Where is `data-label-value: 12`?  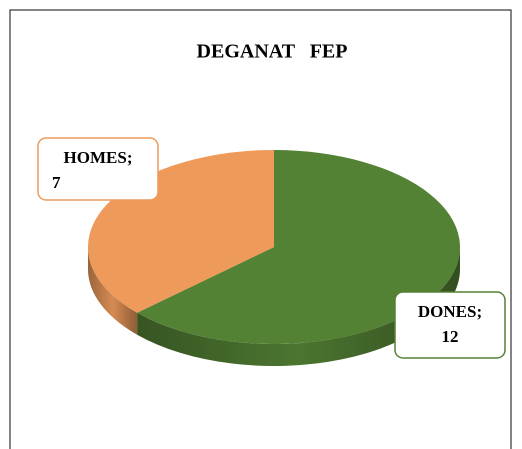
data-label-value: 12 is located at coordinates (450, 336).